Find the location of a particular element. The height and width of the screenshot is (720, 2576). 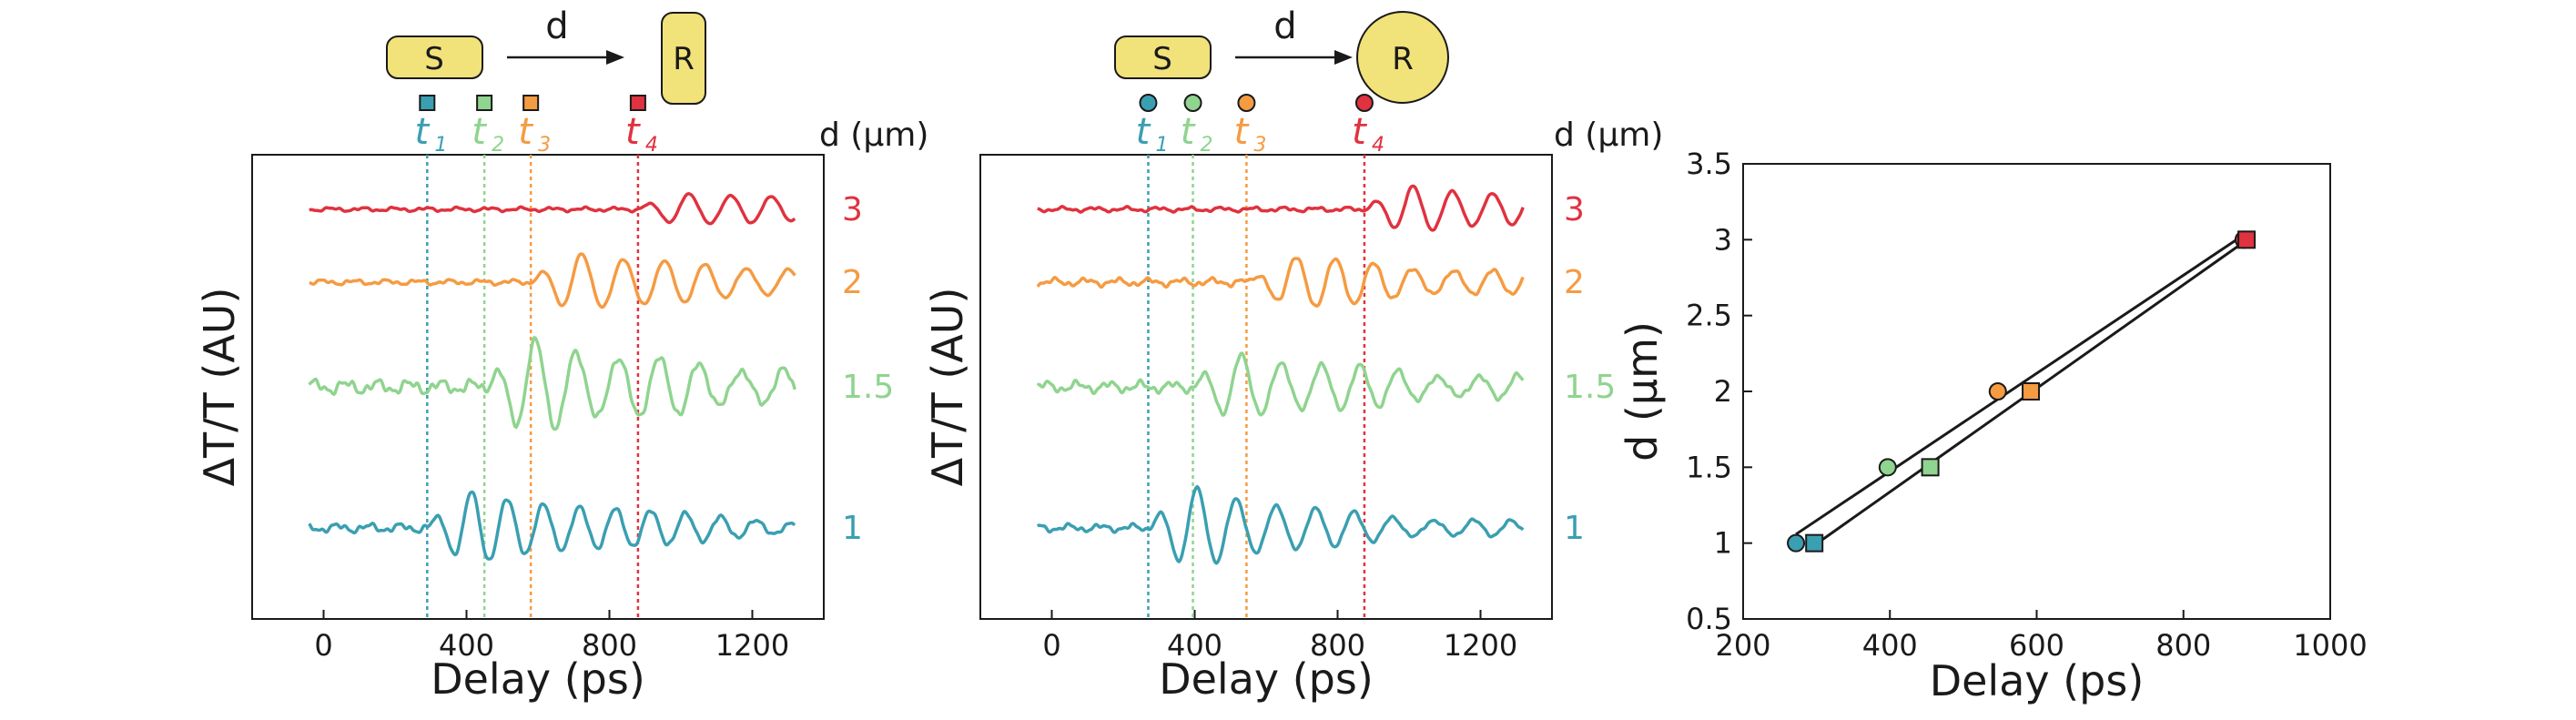

receiver-box is located at coordinates (683, 59).